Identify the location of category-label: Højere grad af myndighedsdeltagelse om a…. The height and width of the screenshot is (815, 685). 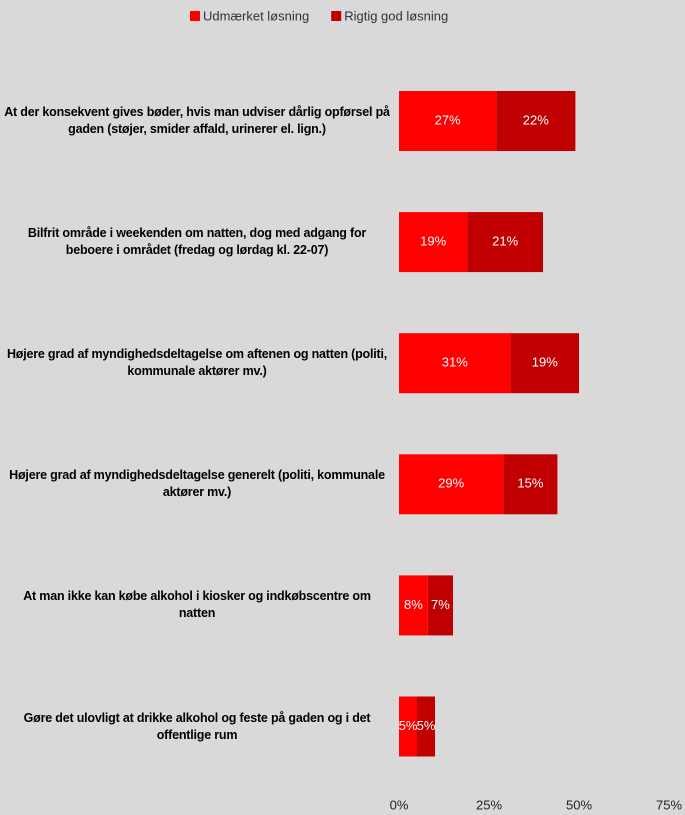
(197, 363).